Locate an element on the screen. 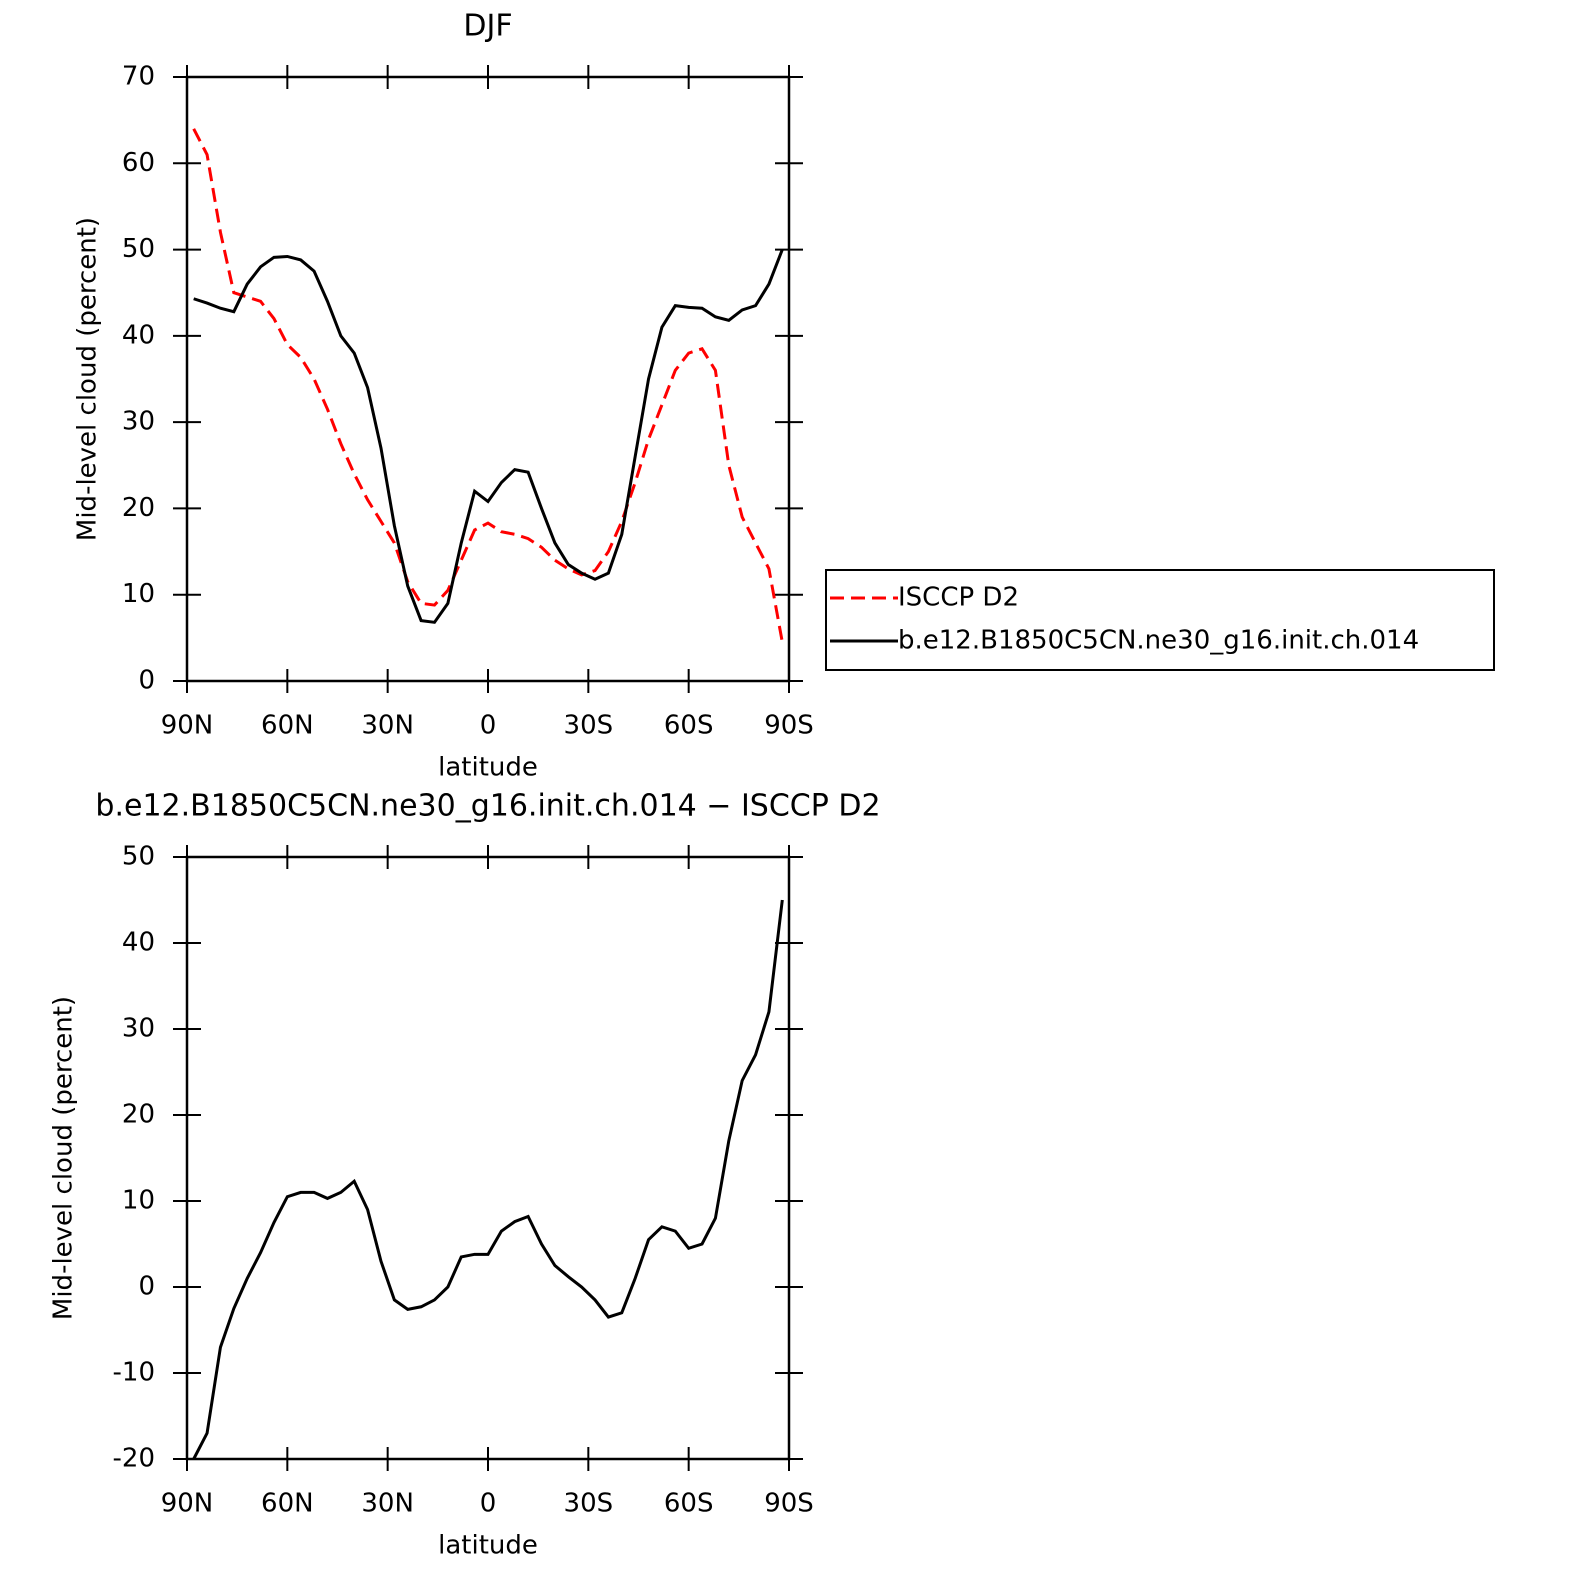 The height and width of the screenshot is (1569, 1569). y-tick-label: -20 is located at coordinates (134, 1459).